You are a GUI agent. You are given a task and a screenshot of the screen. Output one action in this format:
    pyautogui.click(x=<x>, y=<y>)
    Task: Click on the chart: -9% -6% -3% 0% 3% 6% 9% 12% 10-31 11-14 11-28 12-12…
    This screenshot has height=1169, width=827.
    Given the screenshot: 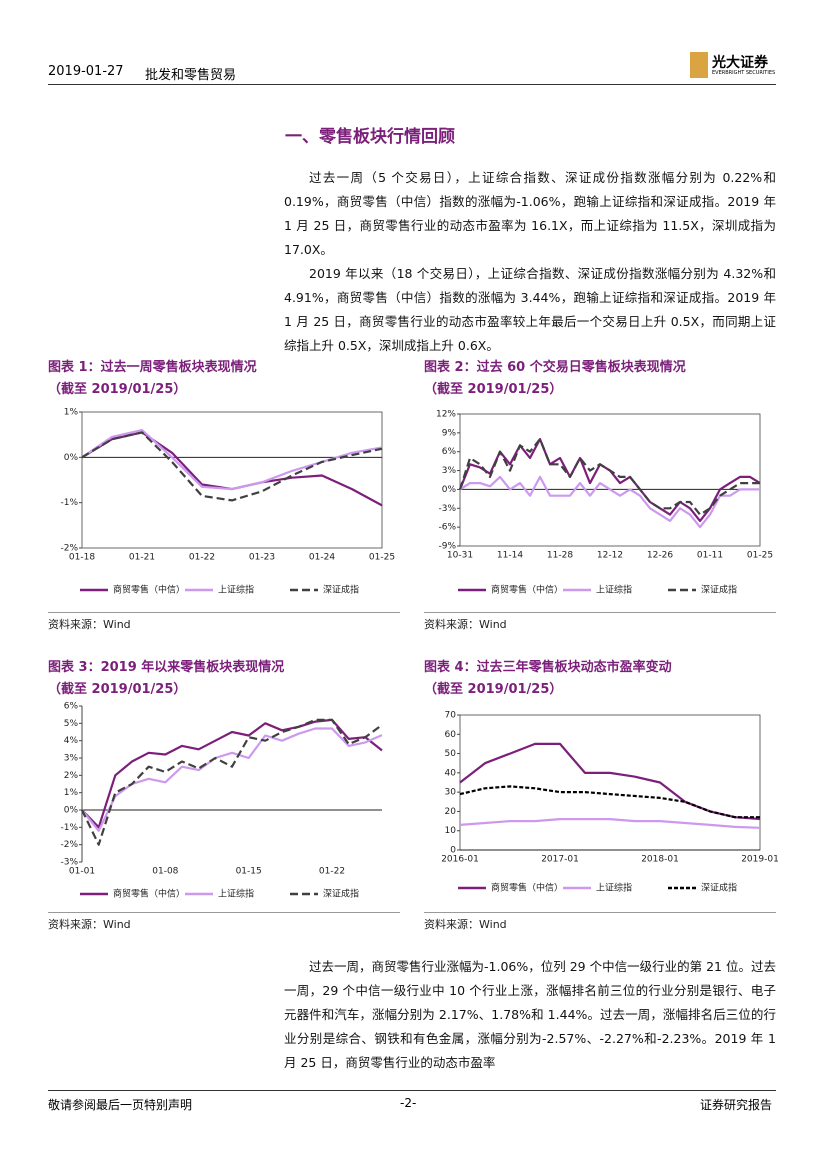 What is the action you would take?
    pyautogui.click(x=604, y=503)
    